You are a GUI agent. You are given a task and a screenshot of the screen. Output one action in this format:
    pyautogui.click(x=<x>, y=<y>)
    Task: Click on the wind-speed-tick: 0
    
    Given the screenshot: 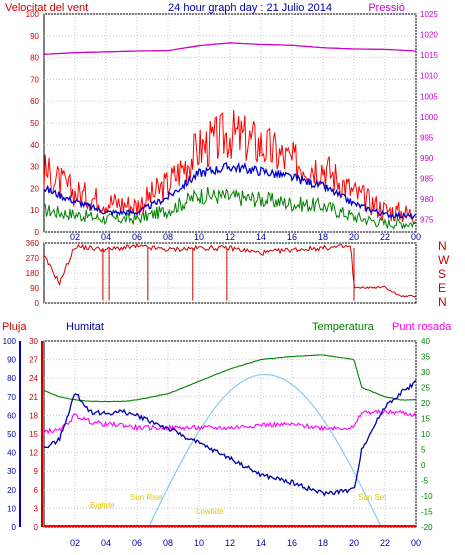 What is the action you would take?
    pyautogui.click(x=37, y=232)
    